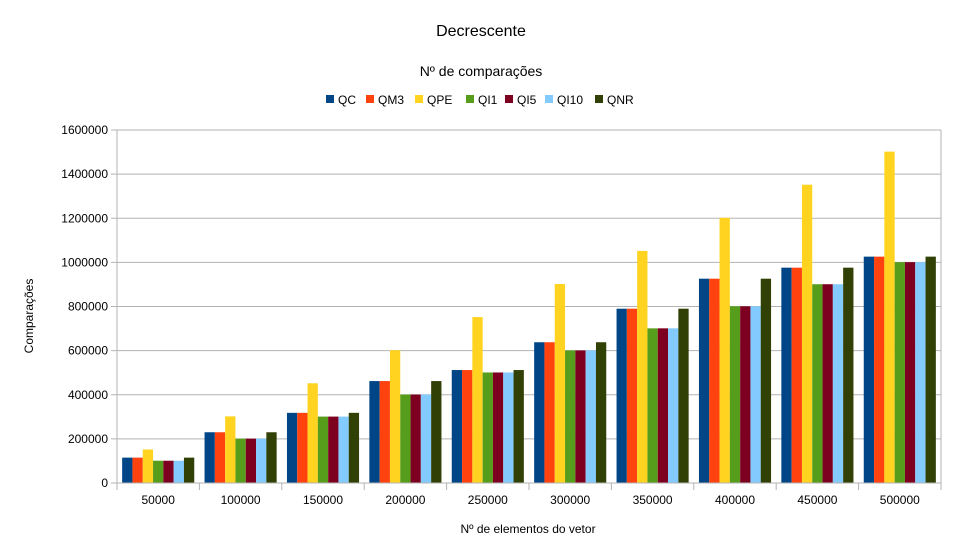 Image resolution: width=962 pixels, height=555 pixels. Describe the element at coordinates (439, 100) in the screenshot. I see `legend-label-qpe: QPE` at that location.